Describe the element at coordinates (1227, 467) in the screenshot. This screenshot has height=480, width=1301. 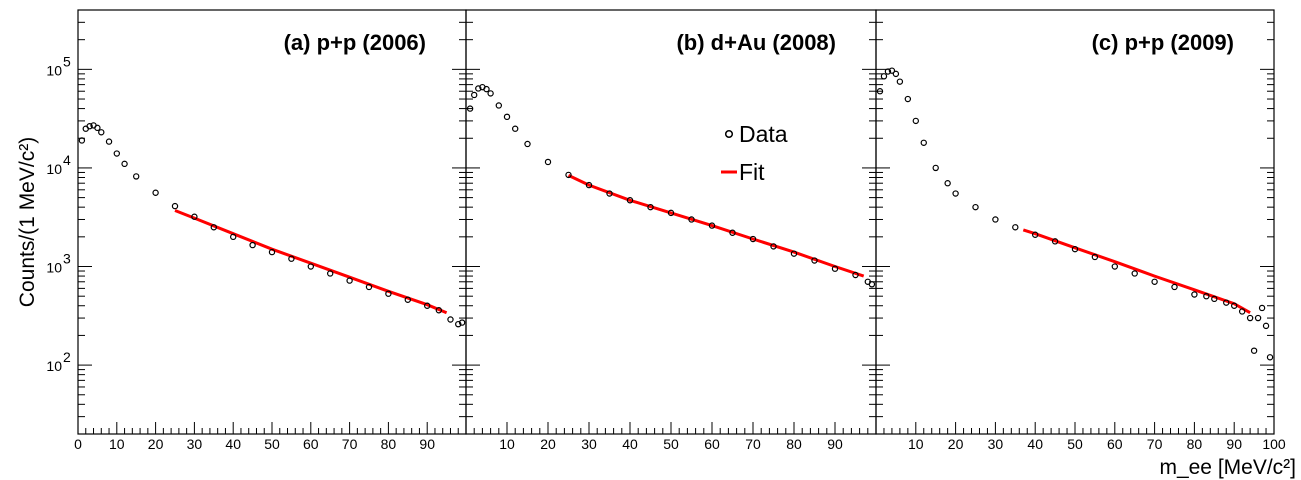
I see `x-axis-title: m_ee [MeV/c²]` at that location.